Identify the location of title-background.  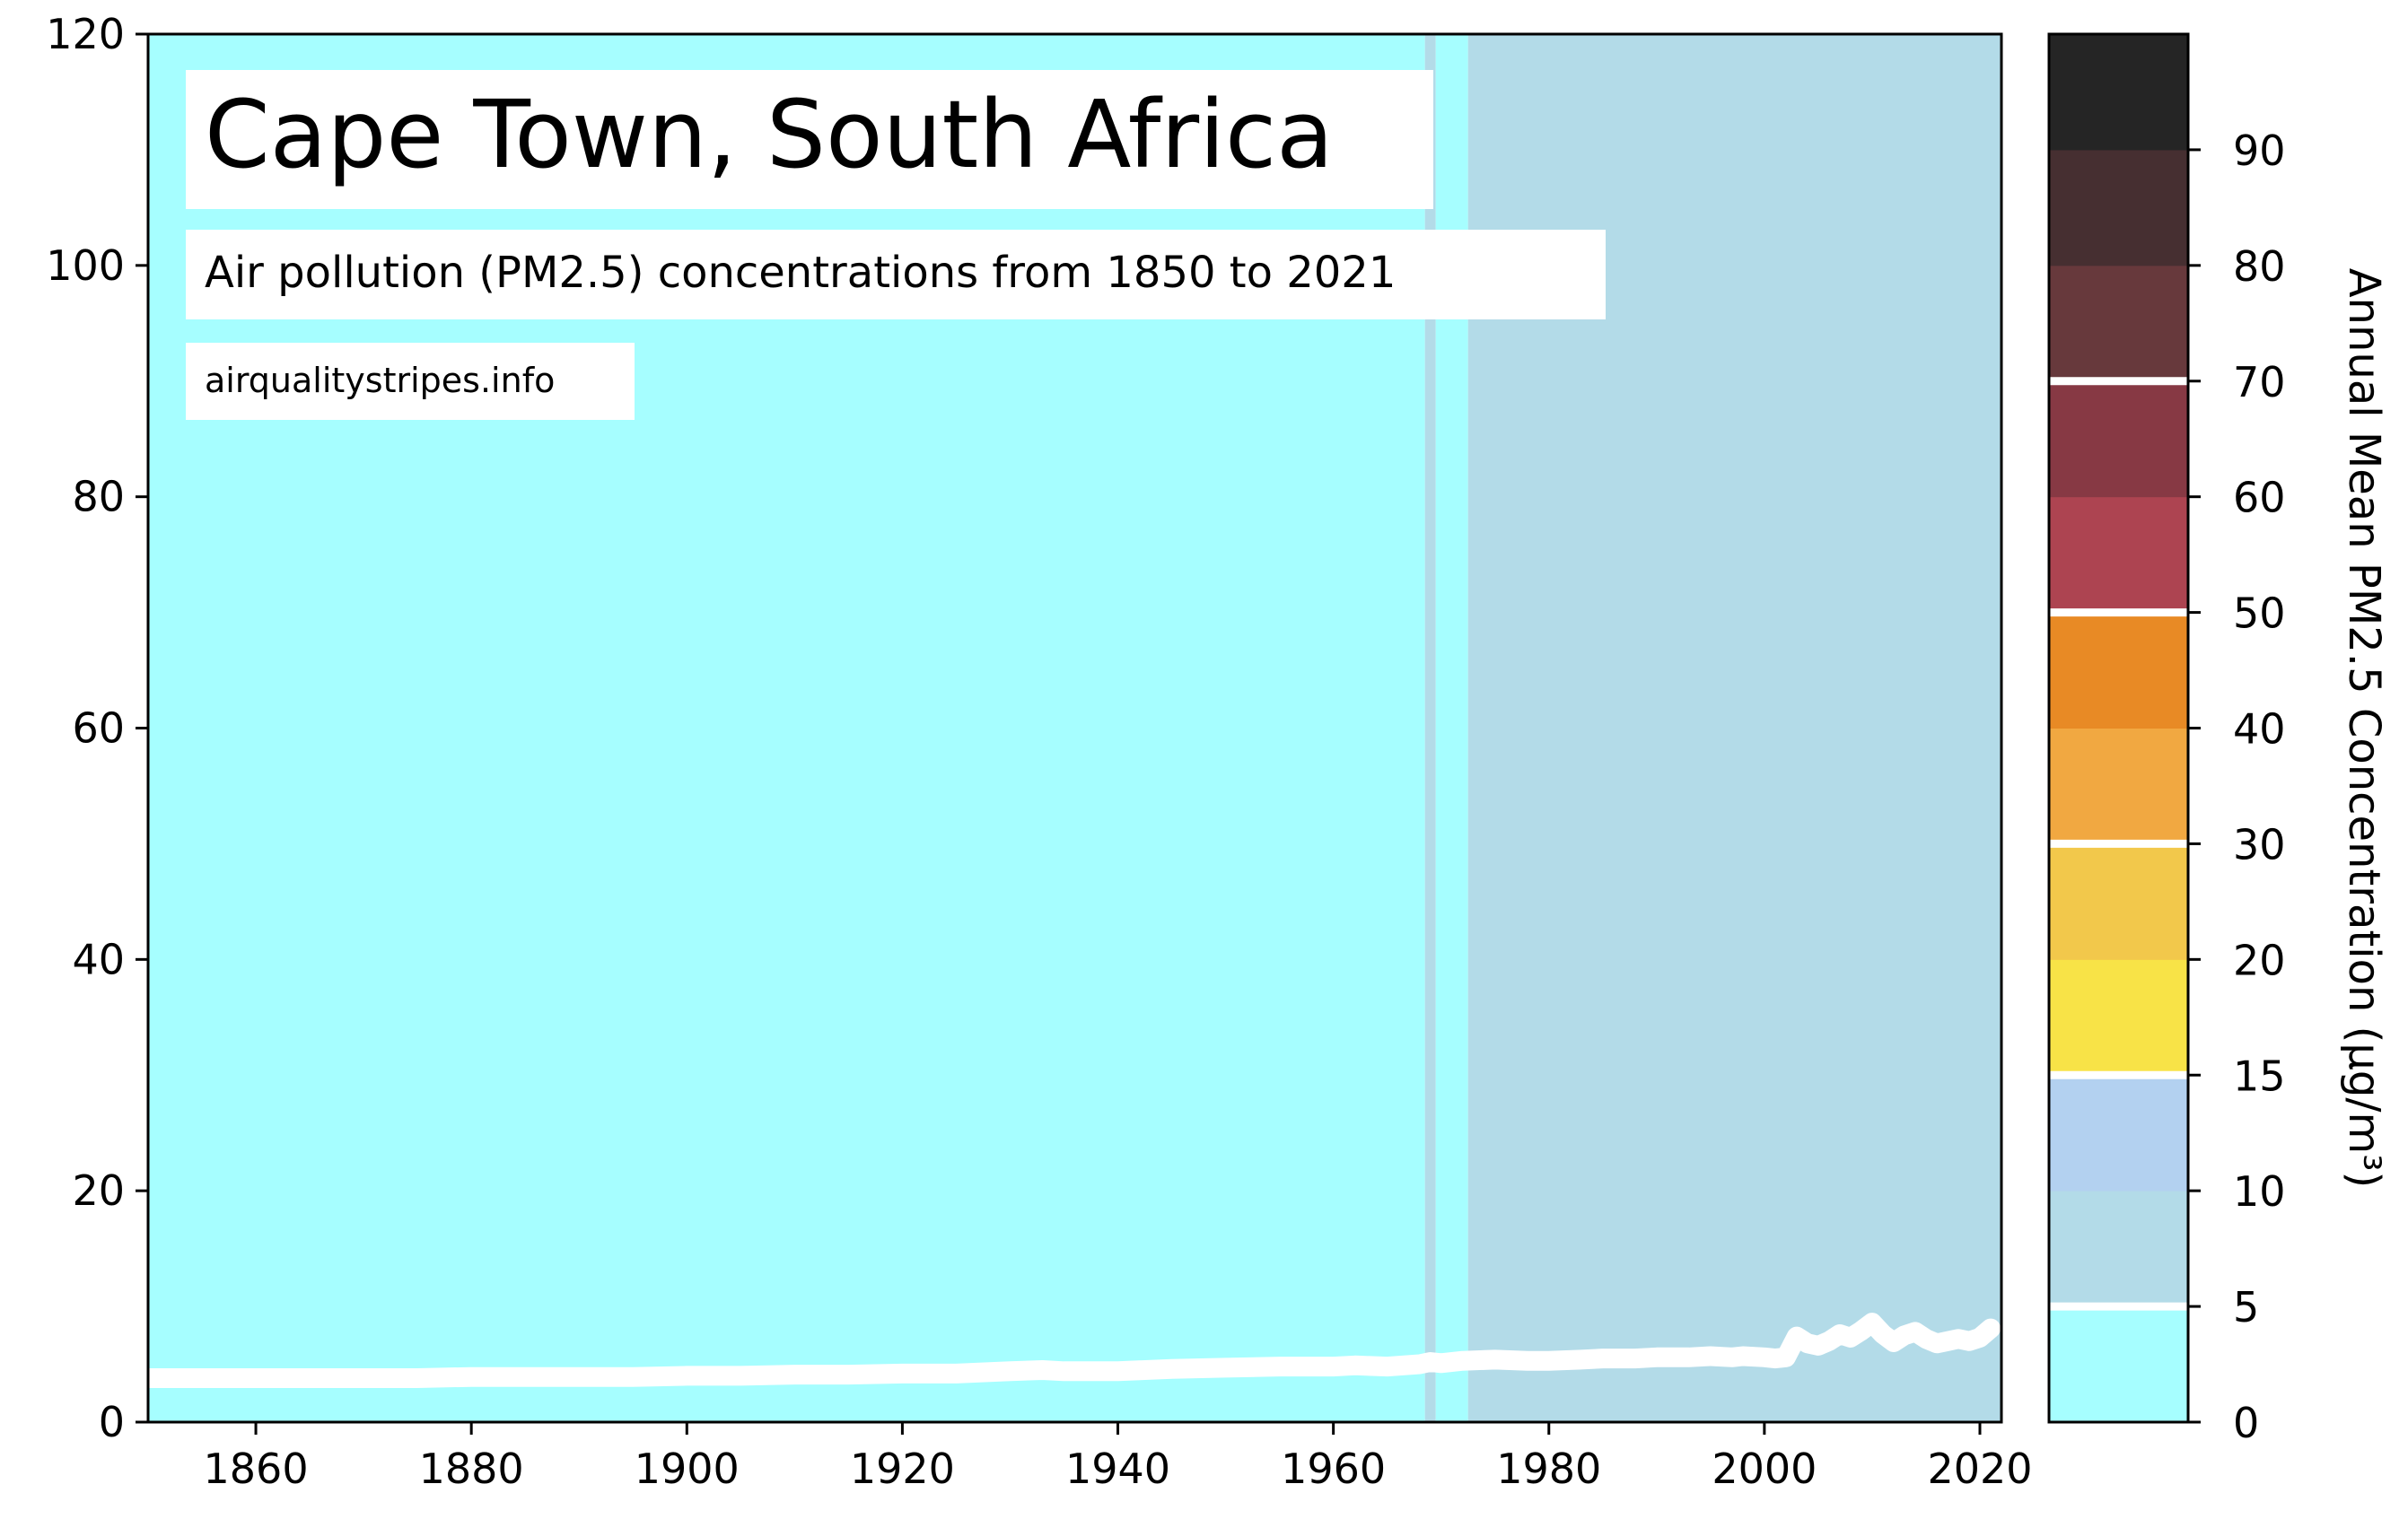
(809, 139).